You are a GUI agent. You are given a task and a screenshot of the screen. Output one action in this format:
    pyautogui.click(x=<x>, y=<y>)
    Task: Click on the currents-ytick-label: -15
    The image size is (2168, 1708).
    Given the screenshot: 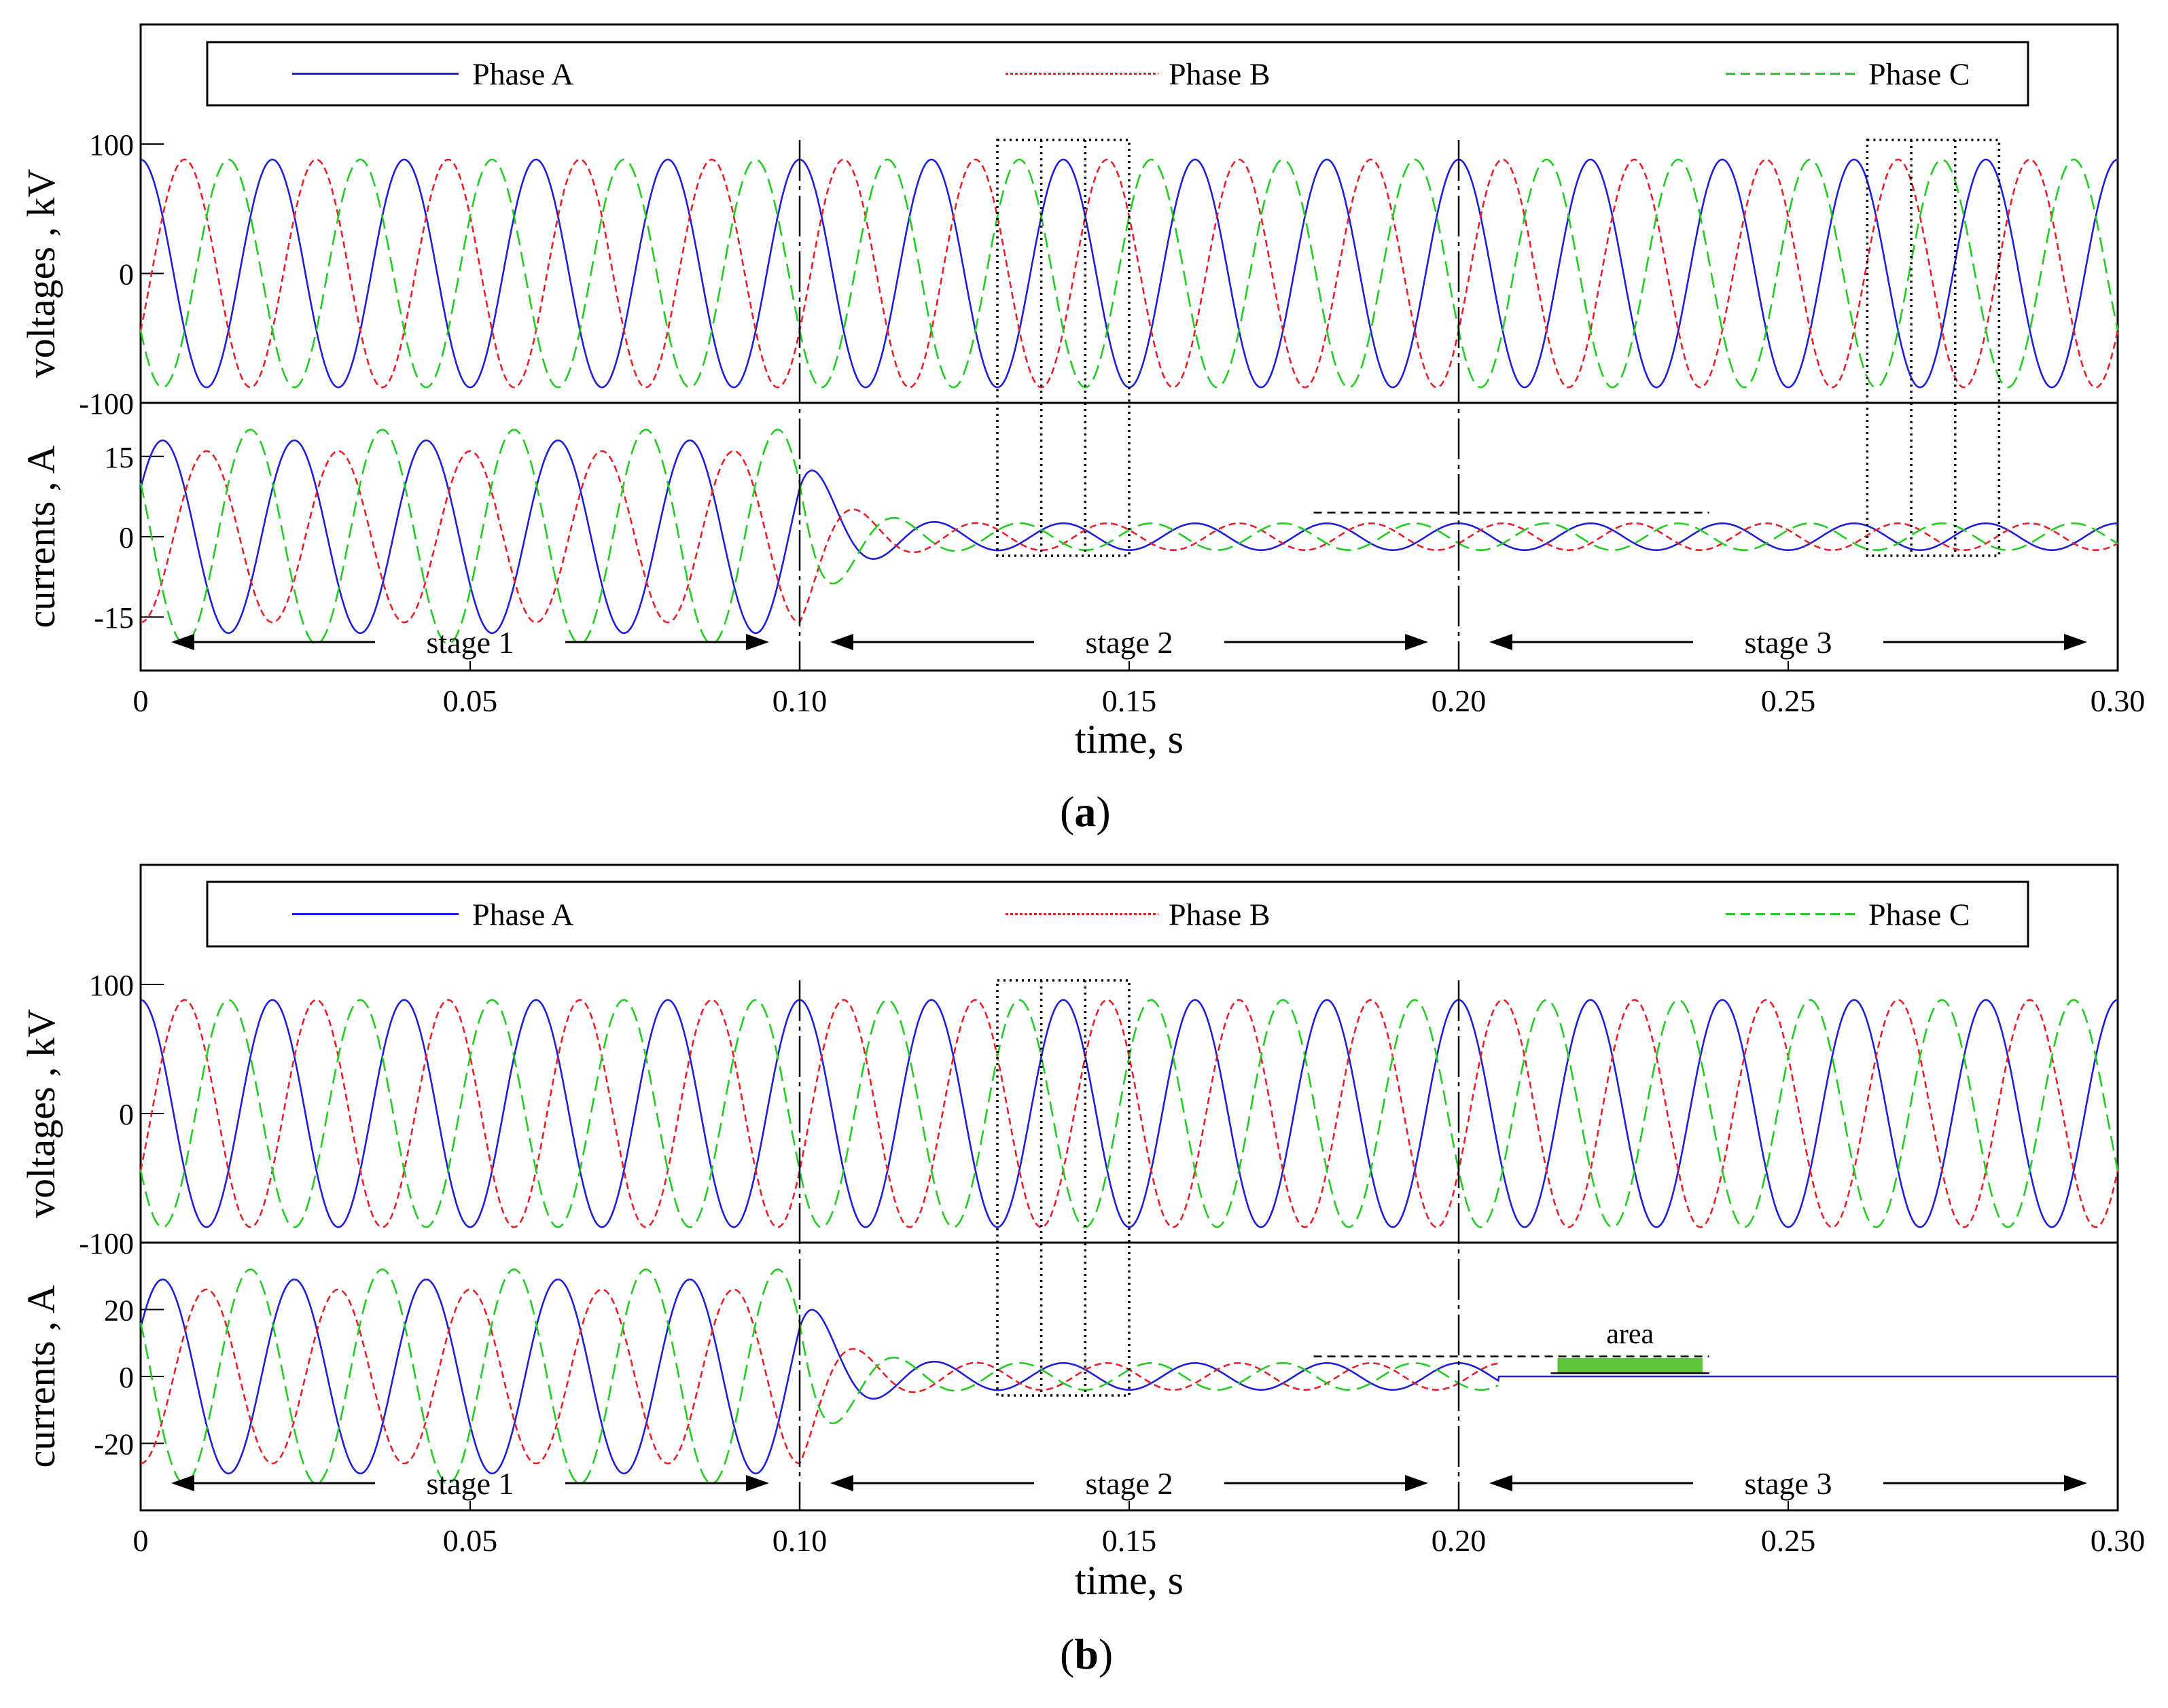 What is the action you would take?
    pyautogui.click(x=114, y=618)
    